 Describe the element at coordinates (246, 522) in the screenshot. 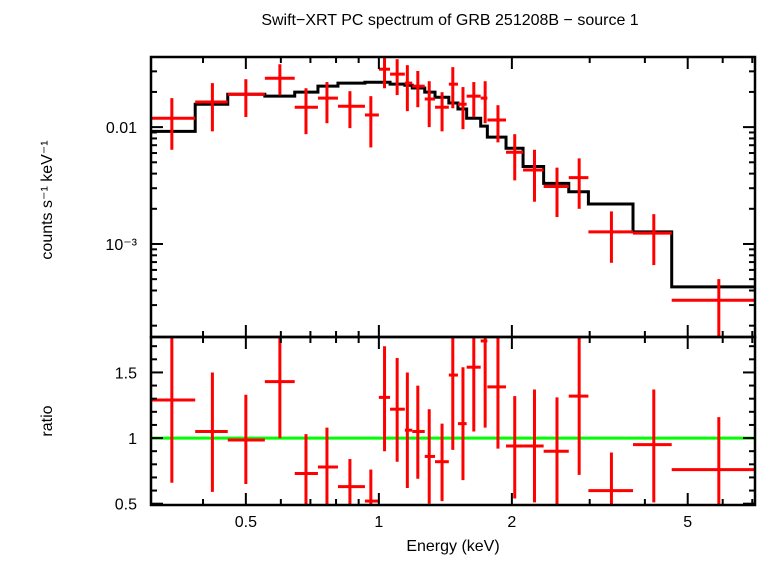

I see `x-tick-label: 0.5` at that location.